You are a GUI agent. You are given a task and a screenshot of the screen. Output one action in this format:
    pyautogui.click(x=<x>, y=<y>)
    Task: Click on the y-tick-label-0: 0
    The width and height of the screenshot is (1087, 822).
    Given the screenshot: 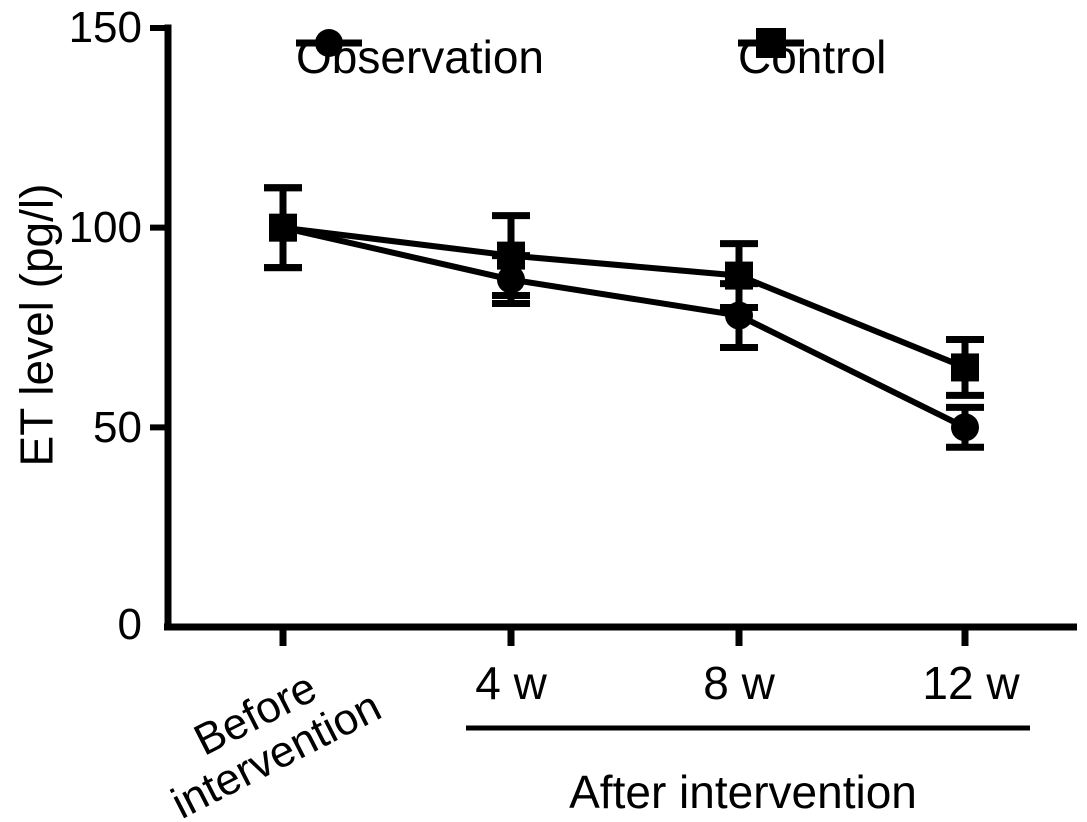 What is the action you would take?
    pyautogui.click(x=129, y=624)
    